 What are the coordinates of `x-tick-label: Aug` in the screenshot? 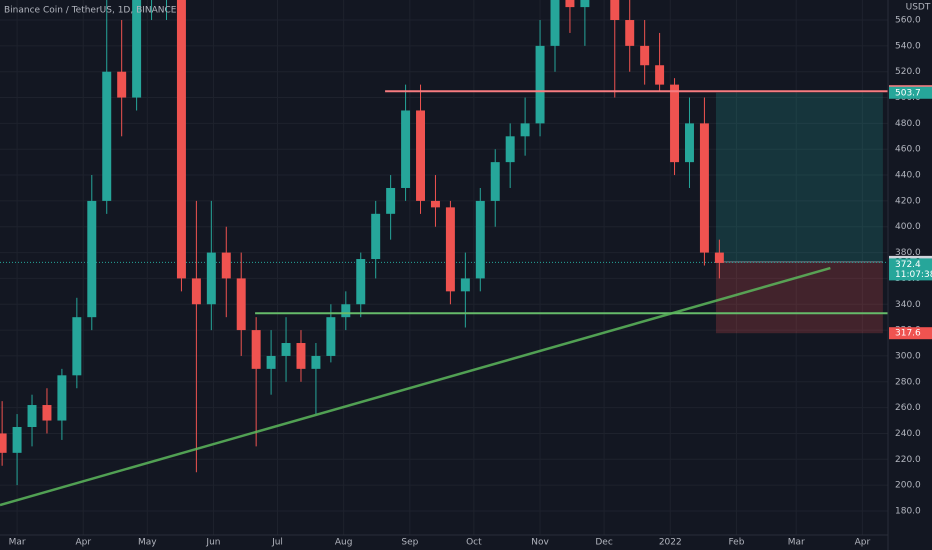 It's located at (344, 543).